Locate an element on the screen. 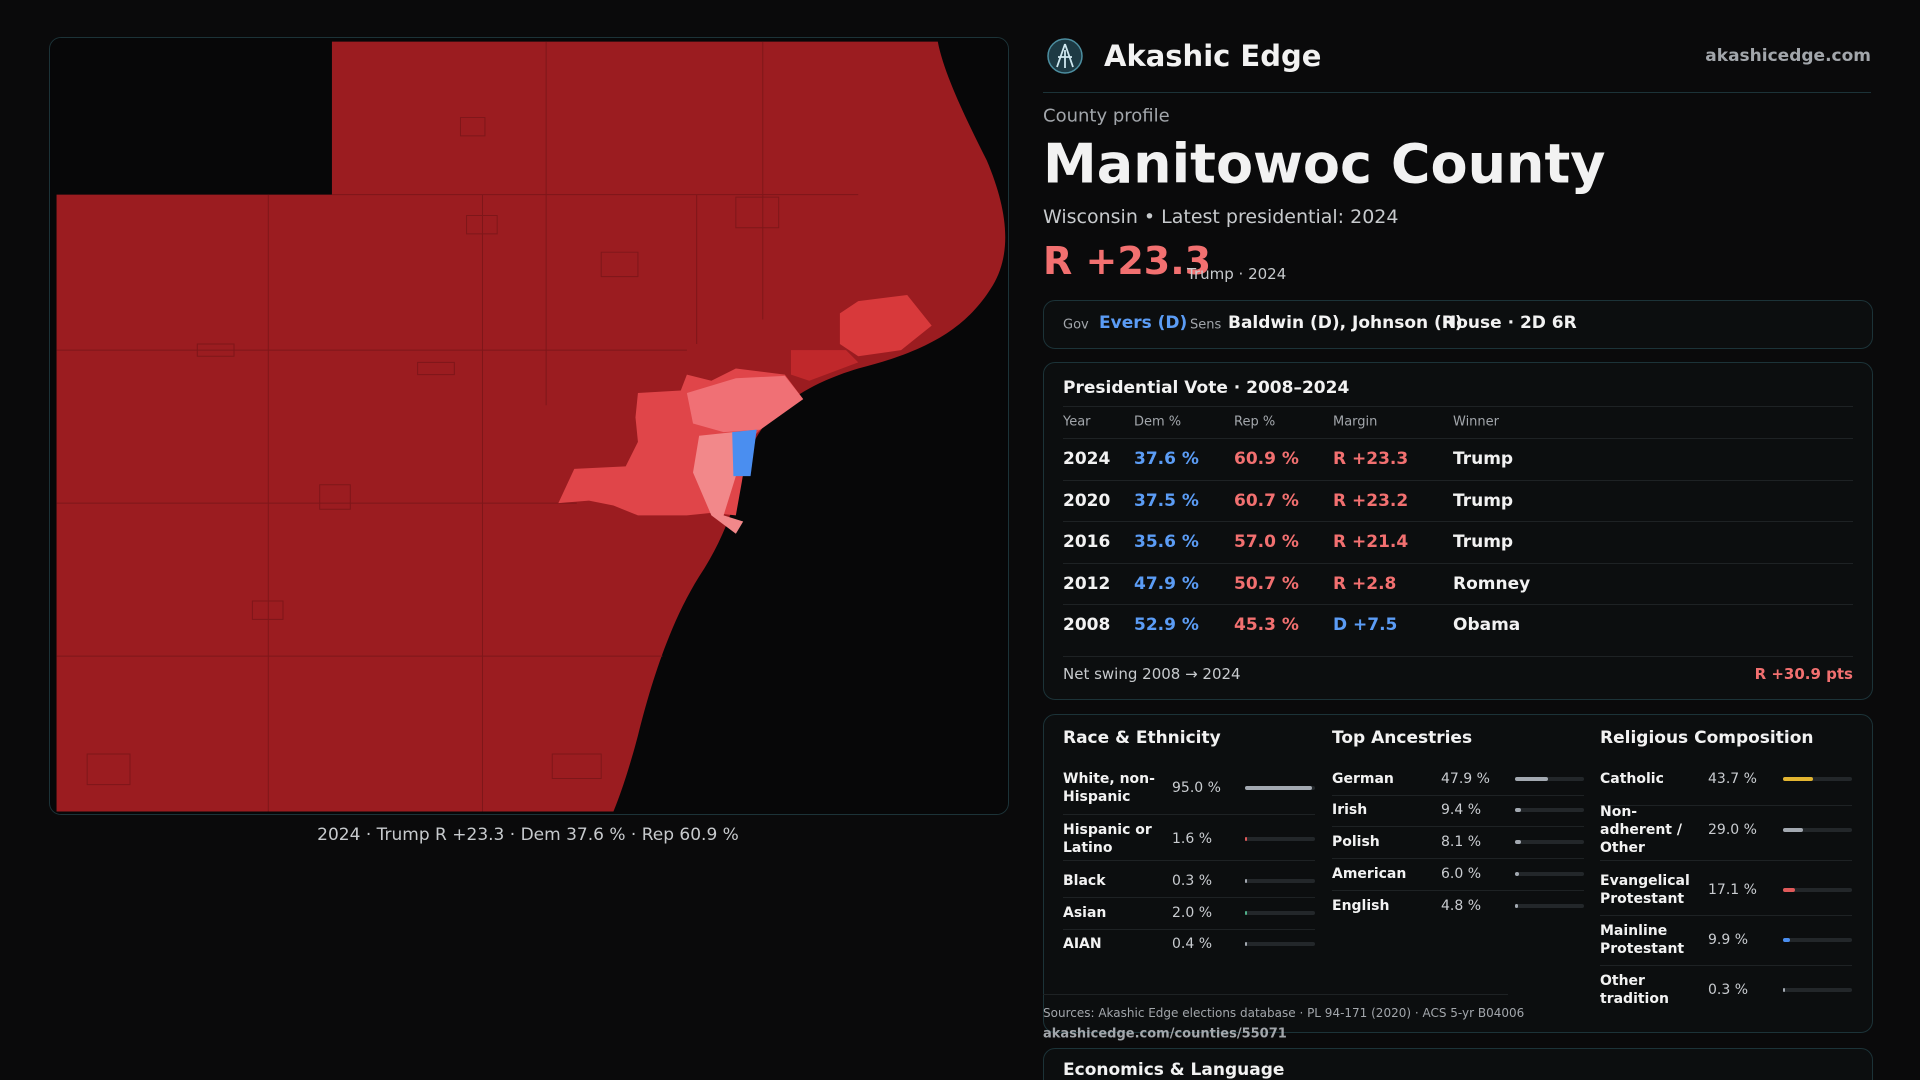 Image resolution: width=1920 pixels, height=1080 pixels. item-label: English is located at coordinates (1361, 906).